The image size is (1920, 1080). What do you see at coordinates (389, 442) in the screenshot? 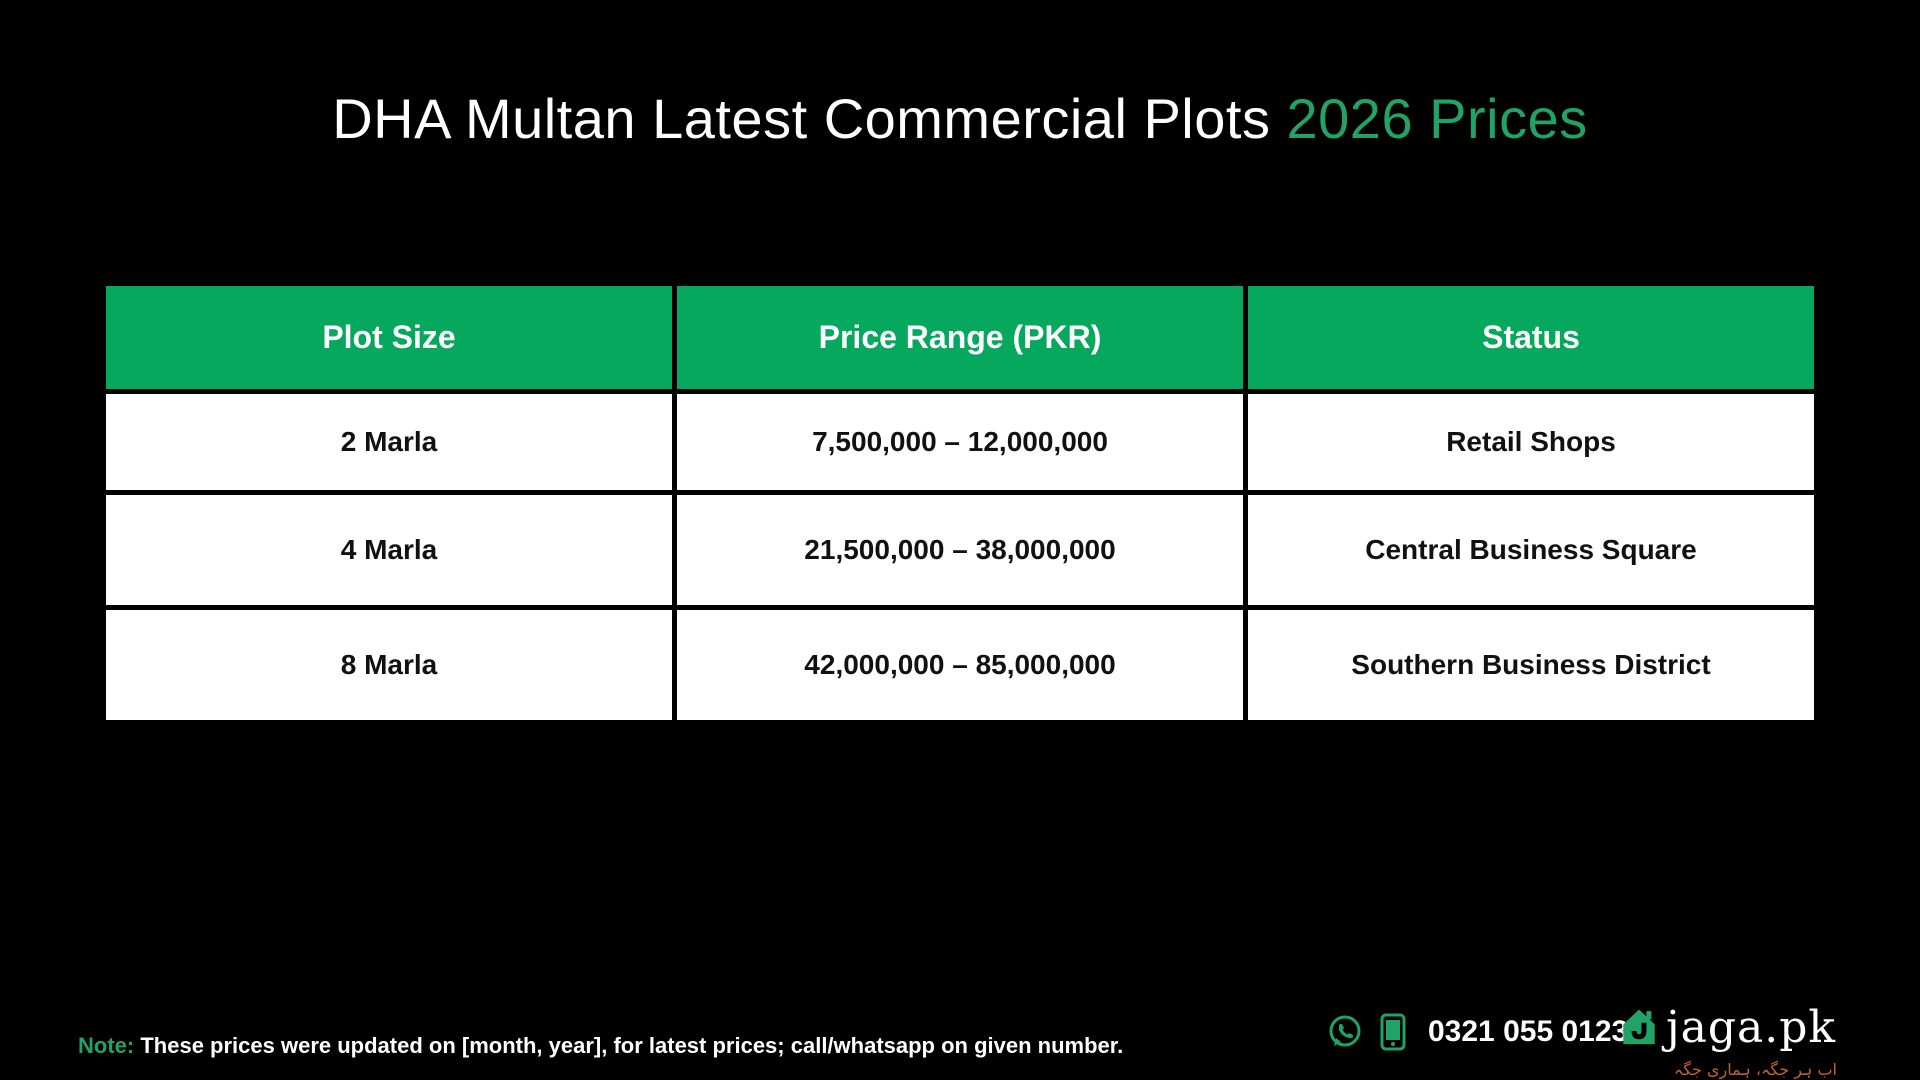
I see `cell-plot-size: 2 Marla` at bounding box center [389, 442].